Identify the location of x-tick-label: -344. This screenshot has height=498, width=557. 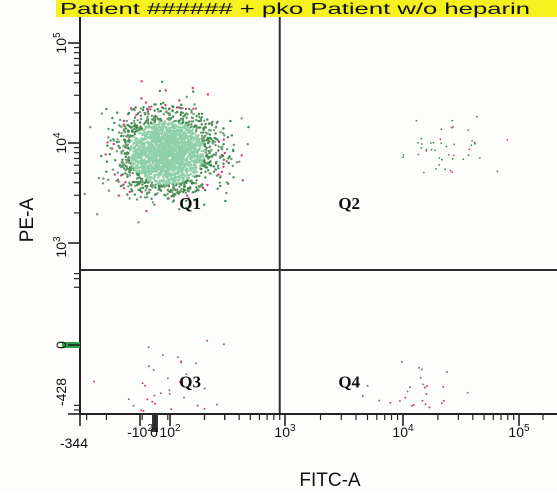
(74, 443).